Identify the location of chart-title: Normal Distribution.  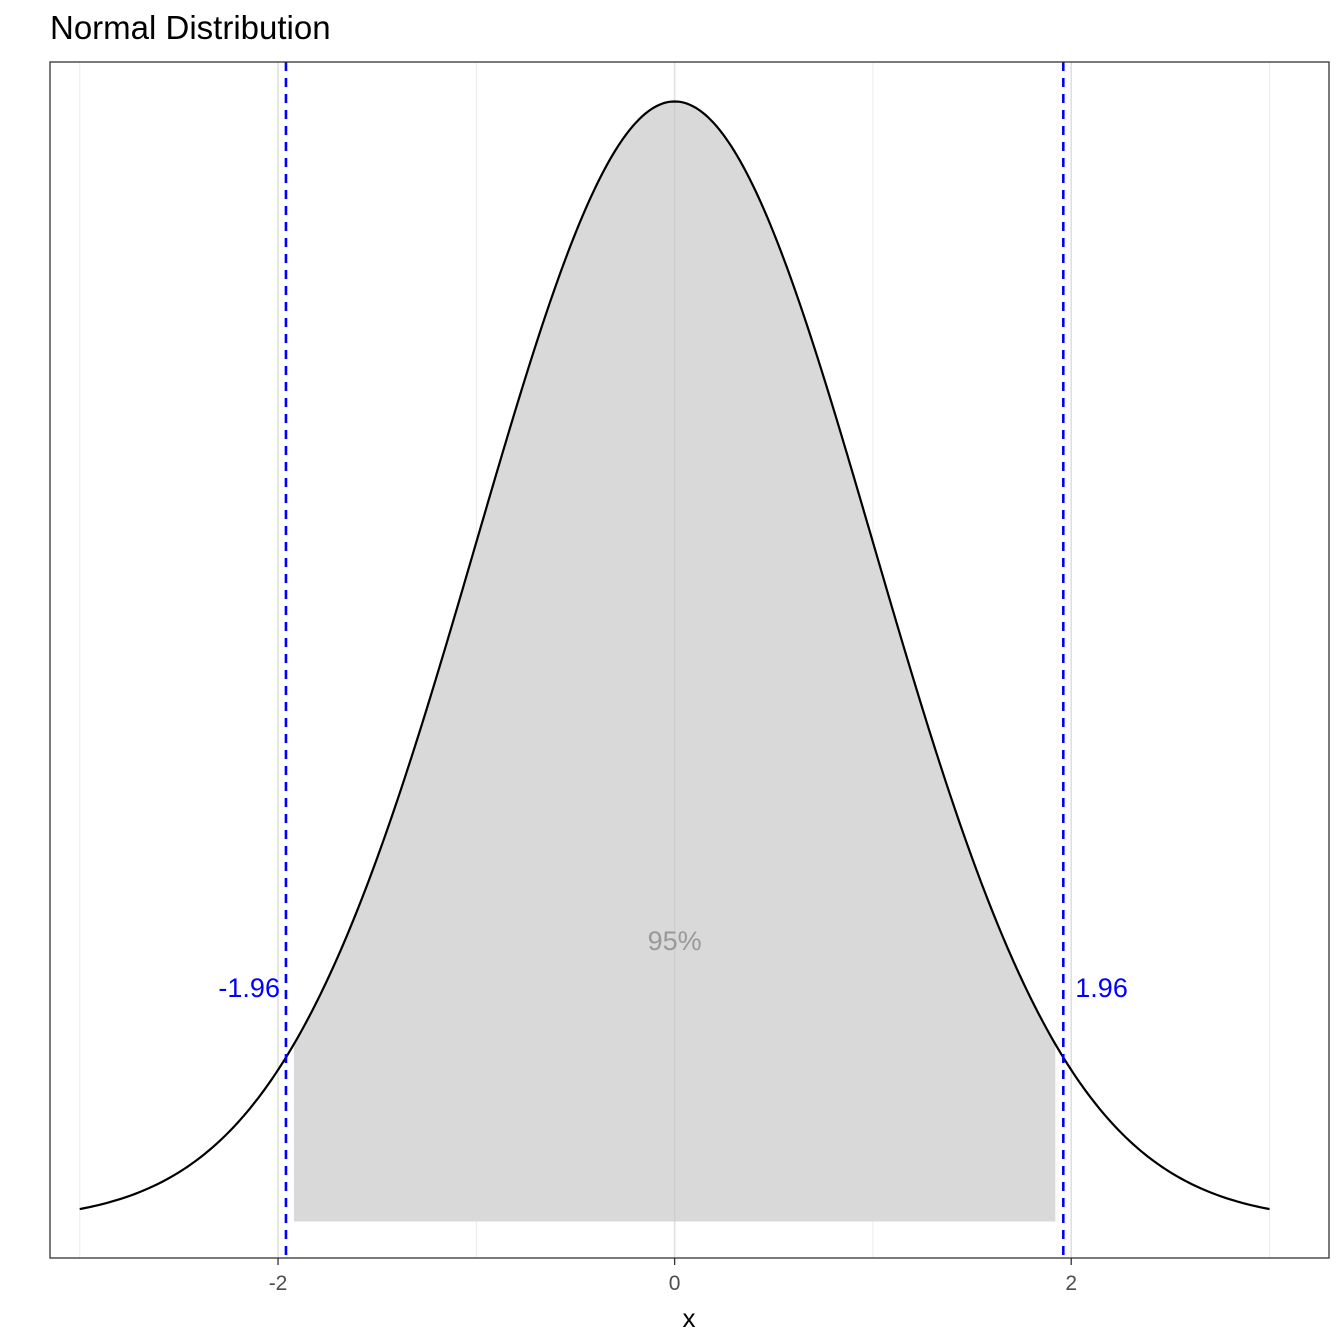
(190, 27).